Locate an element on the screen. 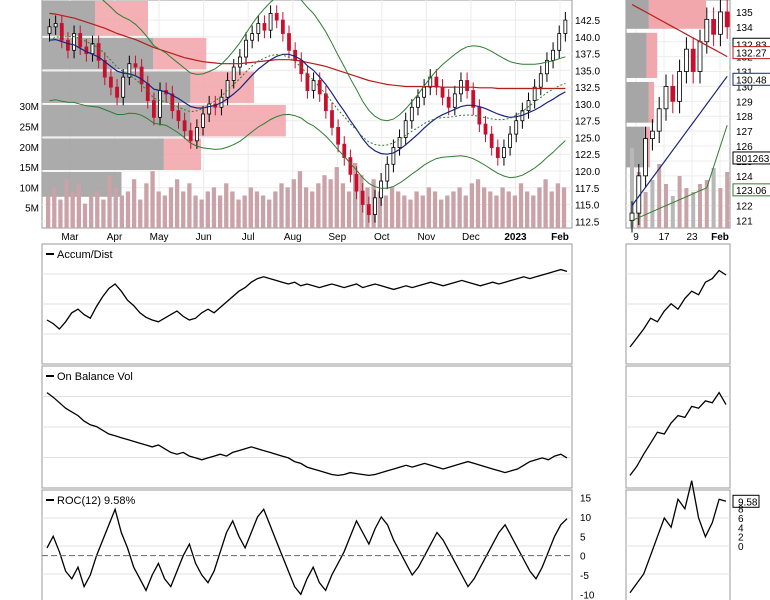 The height and width of the screenshot is (600, 770). roc-title: ROC(12) 9.58% is located at coordinates (96, 501).